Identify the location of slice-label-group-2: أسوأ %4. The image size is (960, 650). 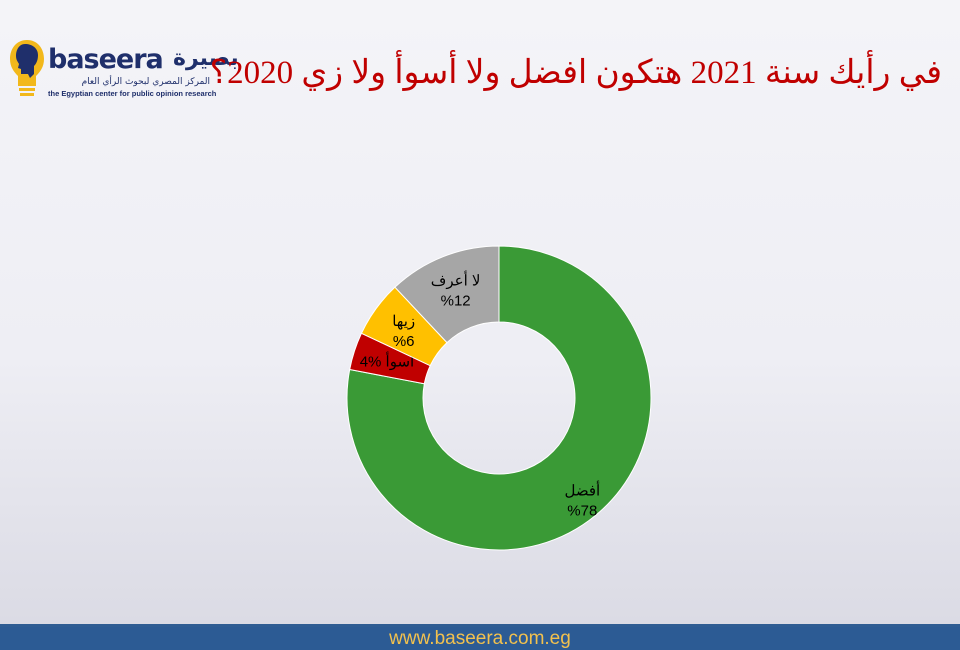
(387, 361).